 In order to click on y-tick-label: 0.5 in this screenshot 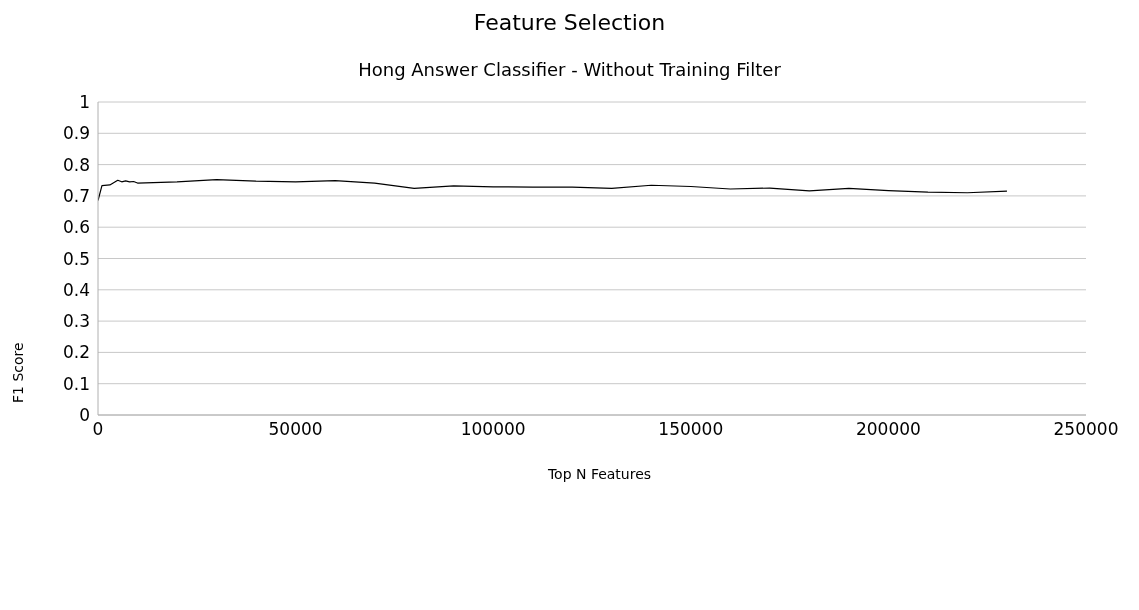, I will do `click(76, 258)`.